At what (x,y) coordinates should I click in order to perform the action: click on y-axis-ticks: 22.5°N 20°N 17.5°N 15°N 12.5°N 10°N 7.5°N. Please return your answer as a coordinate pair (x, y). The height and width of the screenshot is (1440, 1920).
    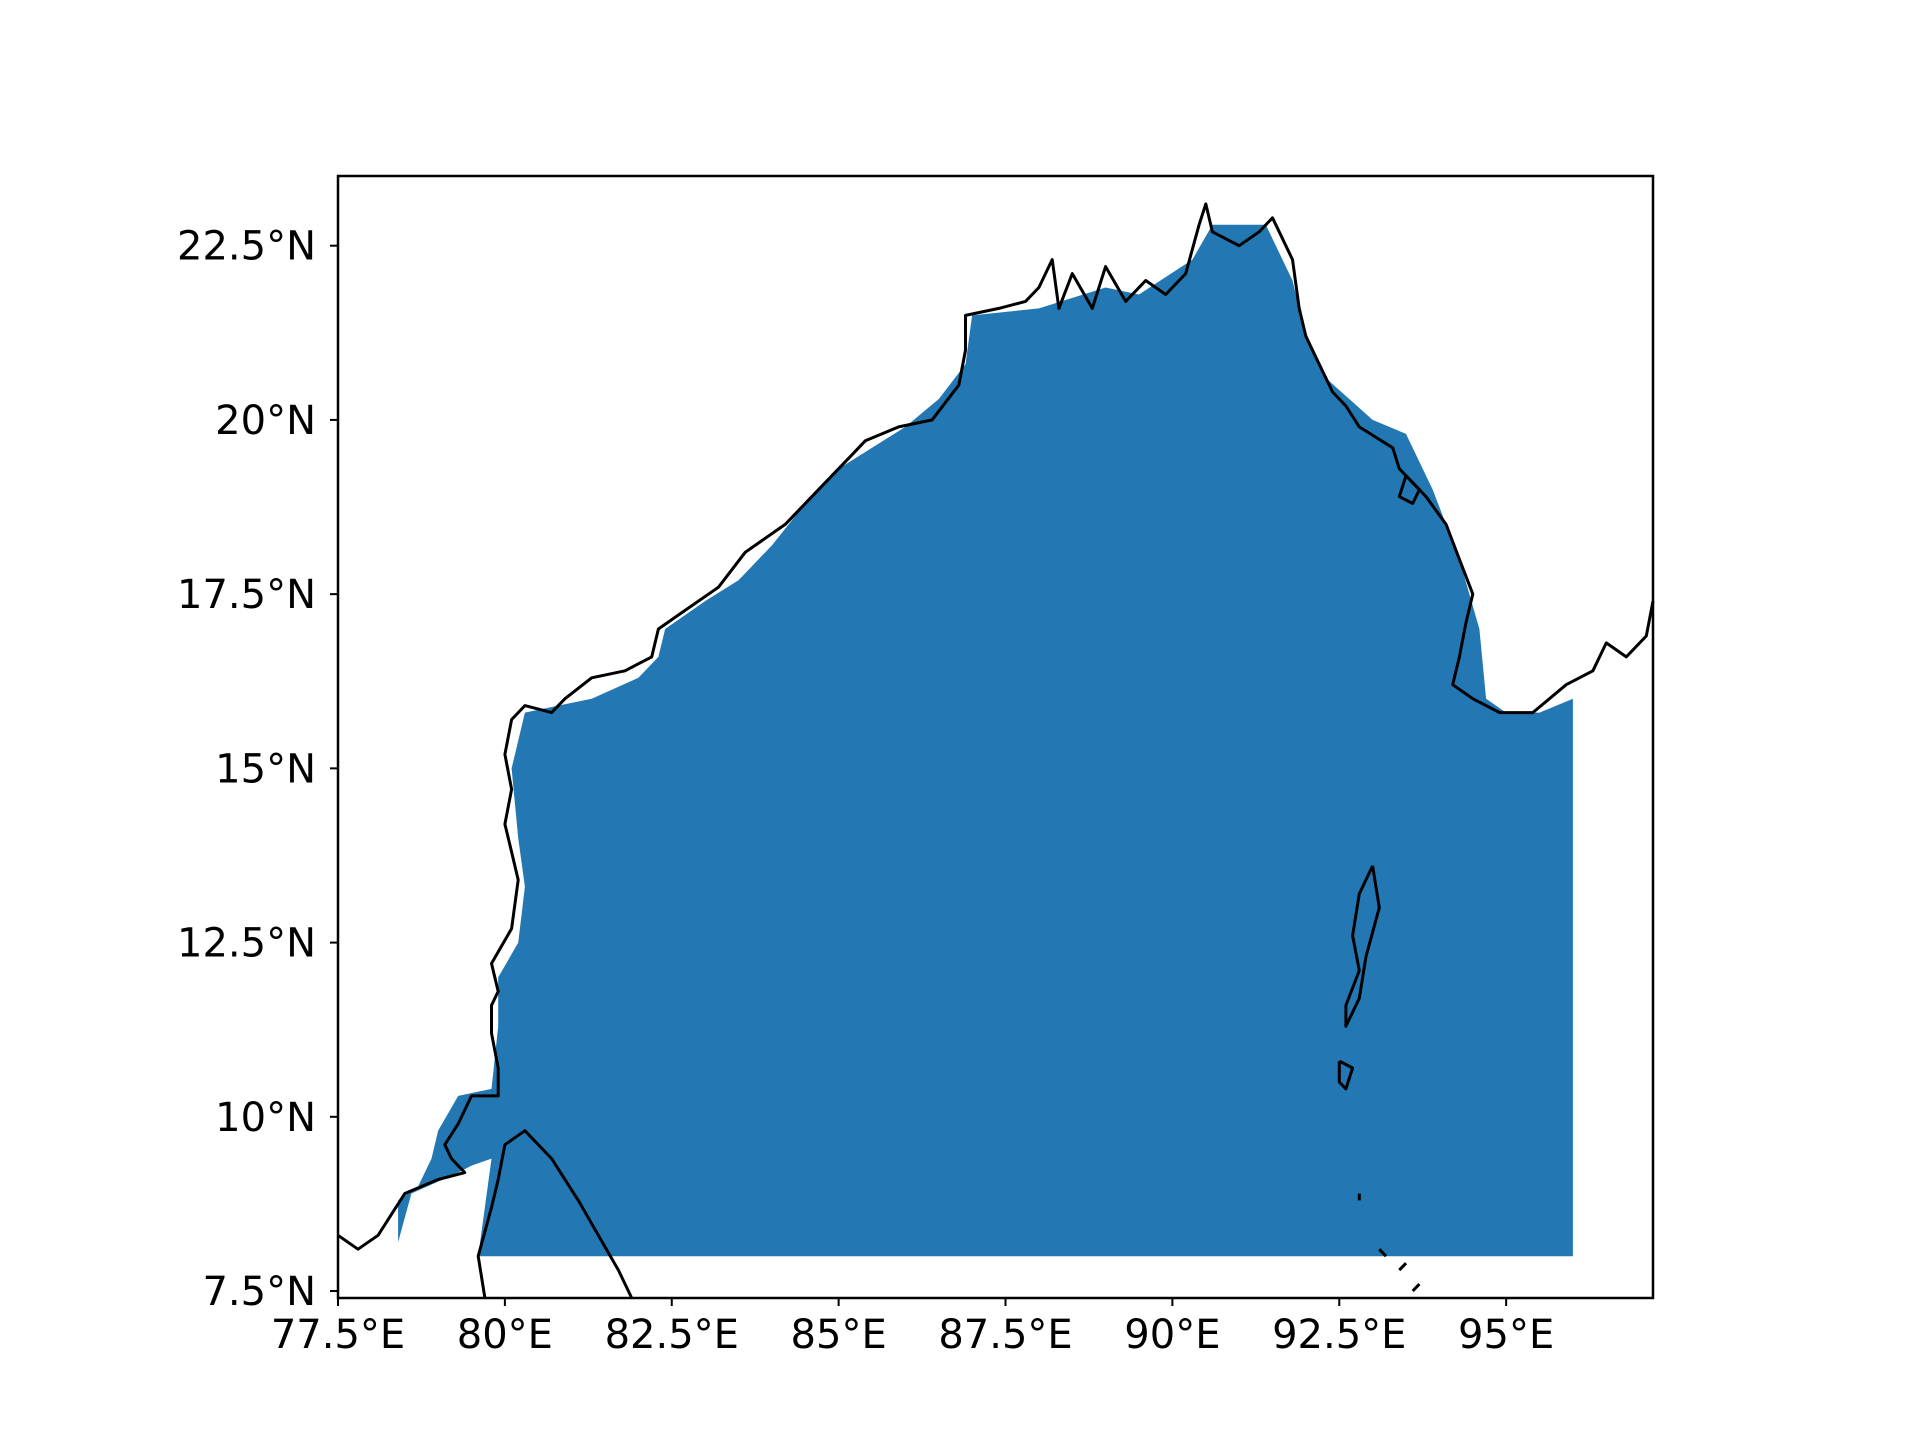
    Looking at the image, I should click on (257, 769).